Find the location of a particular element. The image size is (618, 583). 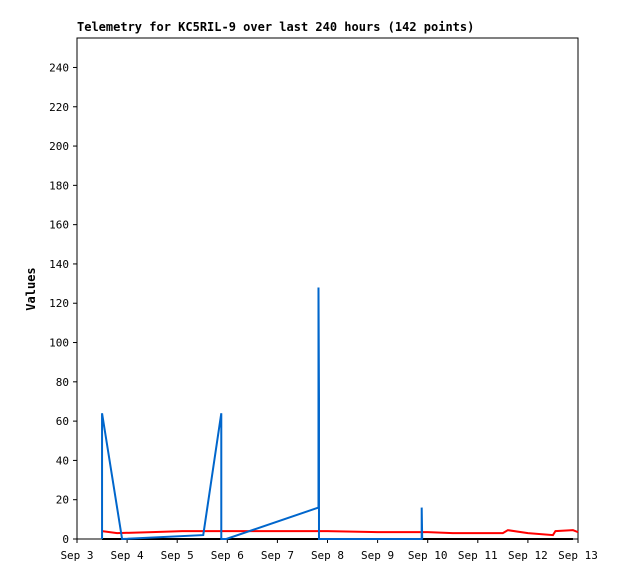

y-tick-label: 40 is located at coordinates (62, 460).